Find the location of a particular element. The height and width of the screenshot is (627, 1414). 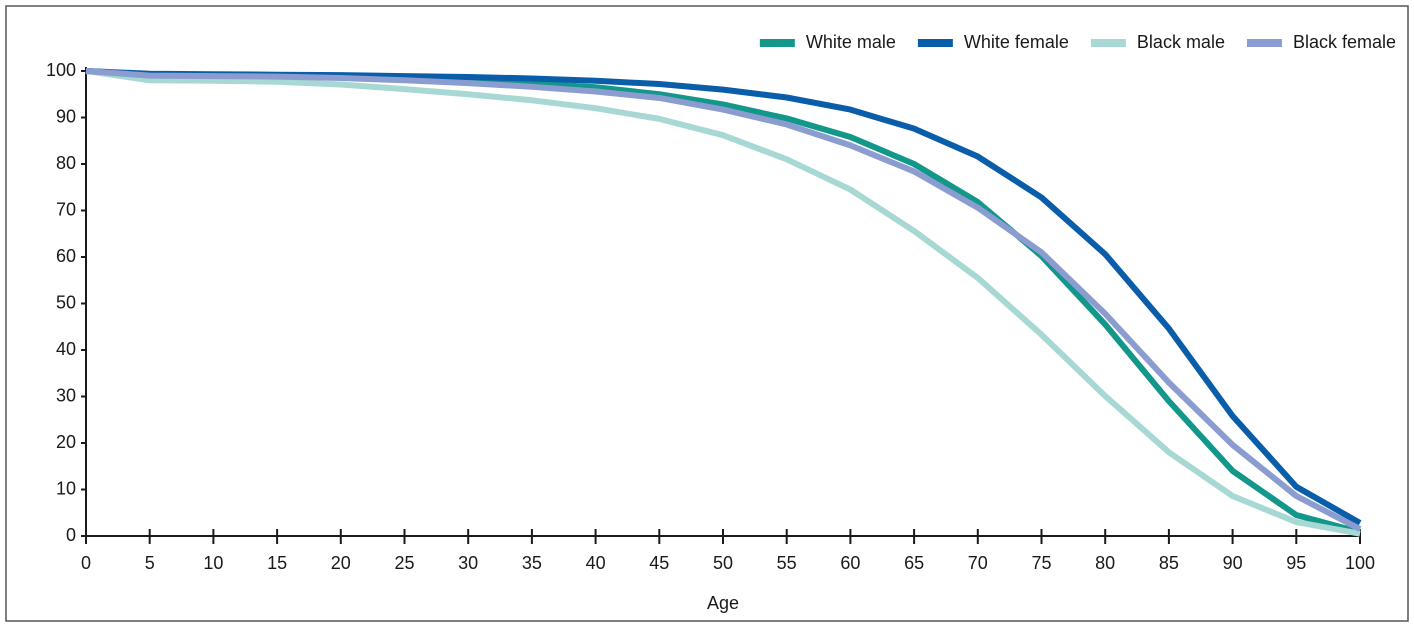

x-tick-label: 50 is located at coordinates (723, 563).